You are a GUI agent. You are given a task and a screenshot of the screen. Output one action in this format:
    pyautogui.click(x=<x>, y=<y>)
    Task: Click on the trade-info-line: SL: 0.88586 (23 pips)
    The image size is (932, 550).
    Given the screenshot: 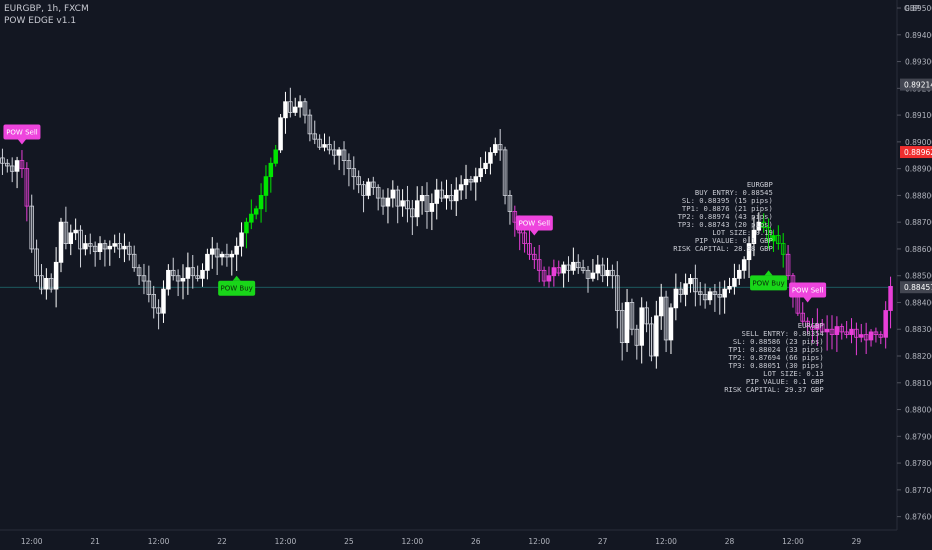 What is the action you would take?
    pyautogui.click(x=778, y=341)
    